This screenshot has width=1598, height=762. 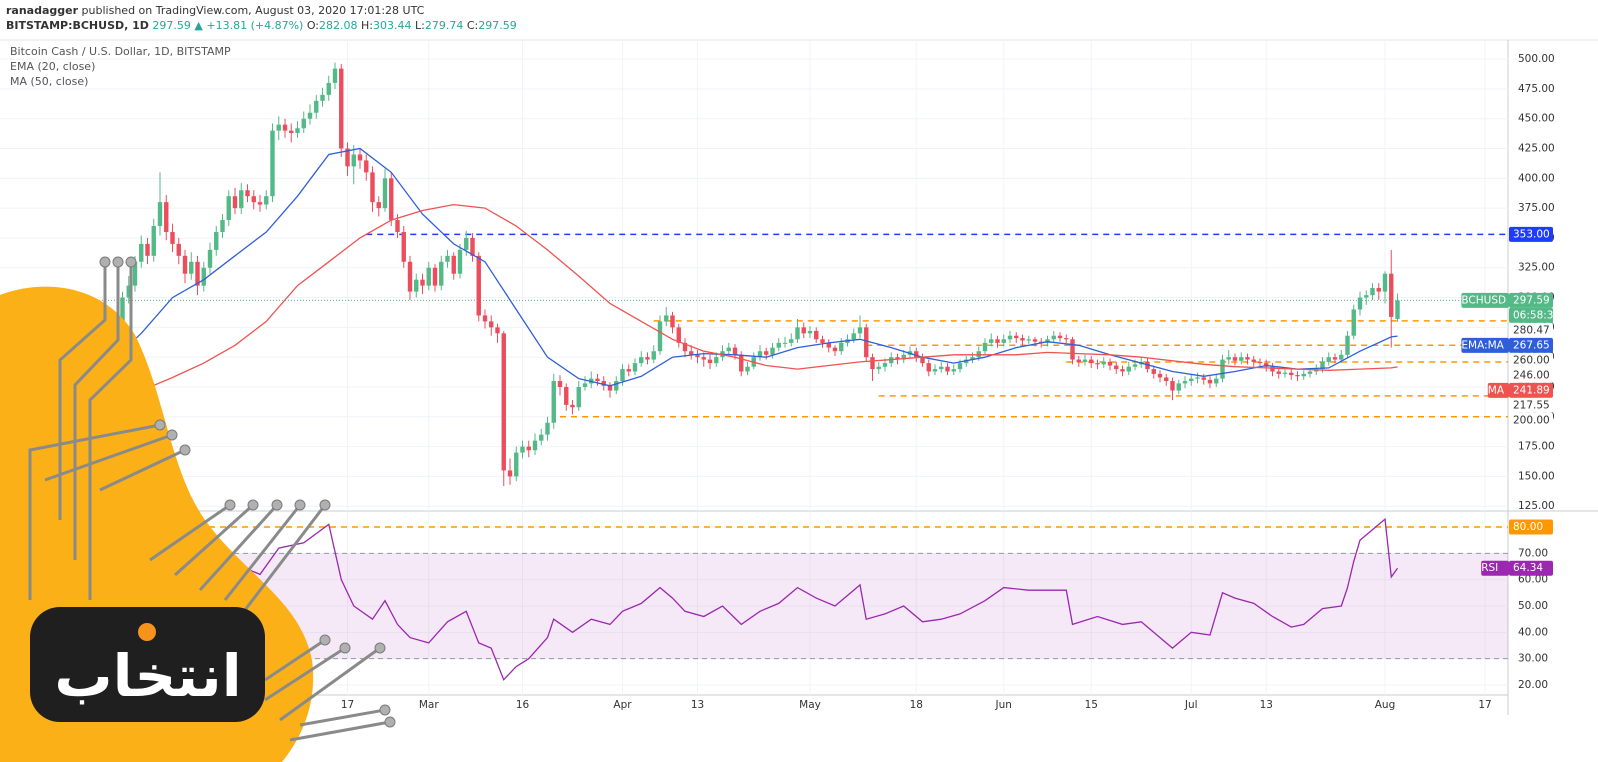 What do you see at coordinates (312, 25) in the screenshot?
I see `ohlc-label: O:` at bounding box center [312, 25].